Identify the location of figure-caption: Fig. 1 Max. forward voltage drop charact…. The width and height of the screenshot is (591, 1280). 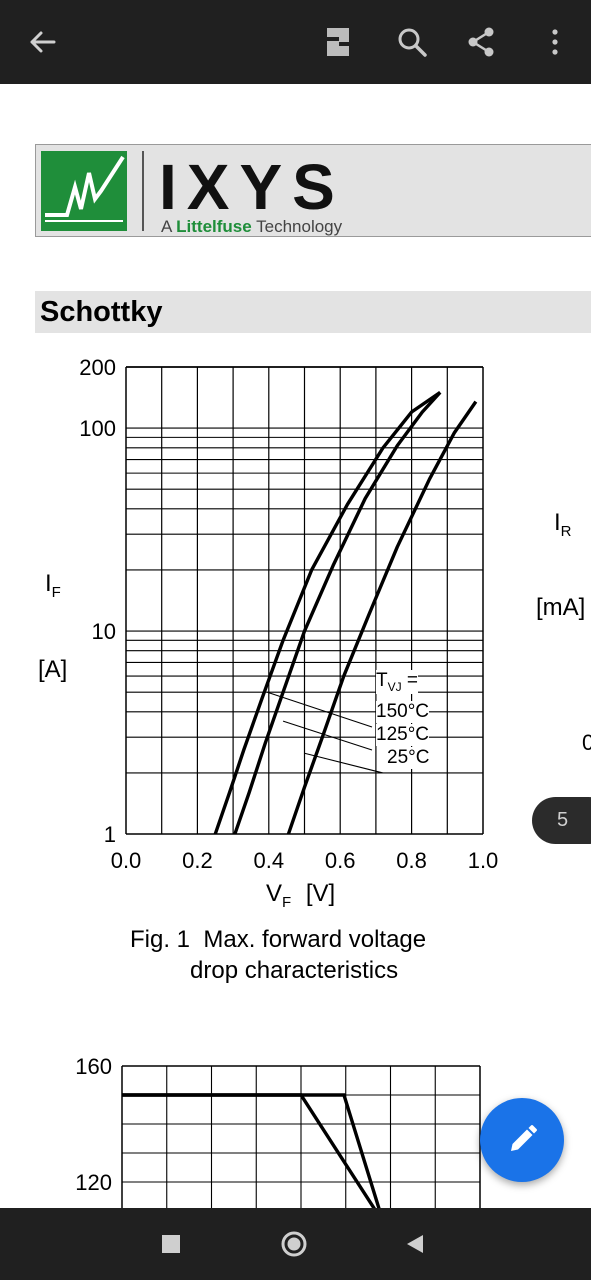
(278, 955).